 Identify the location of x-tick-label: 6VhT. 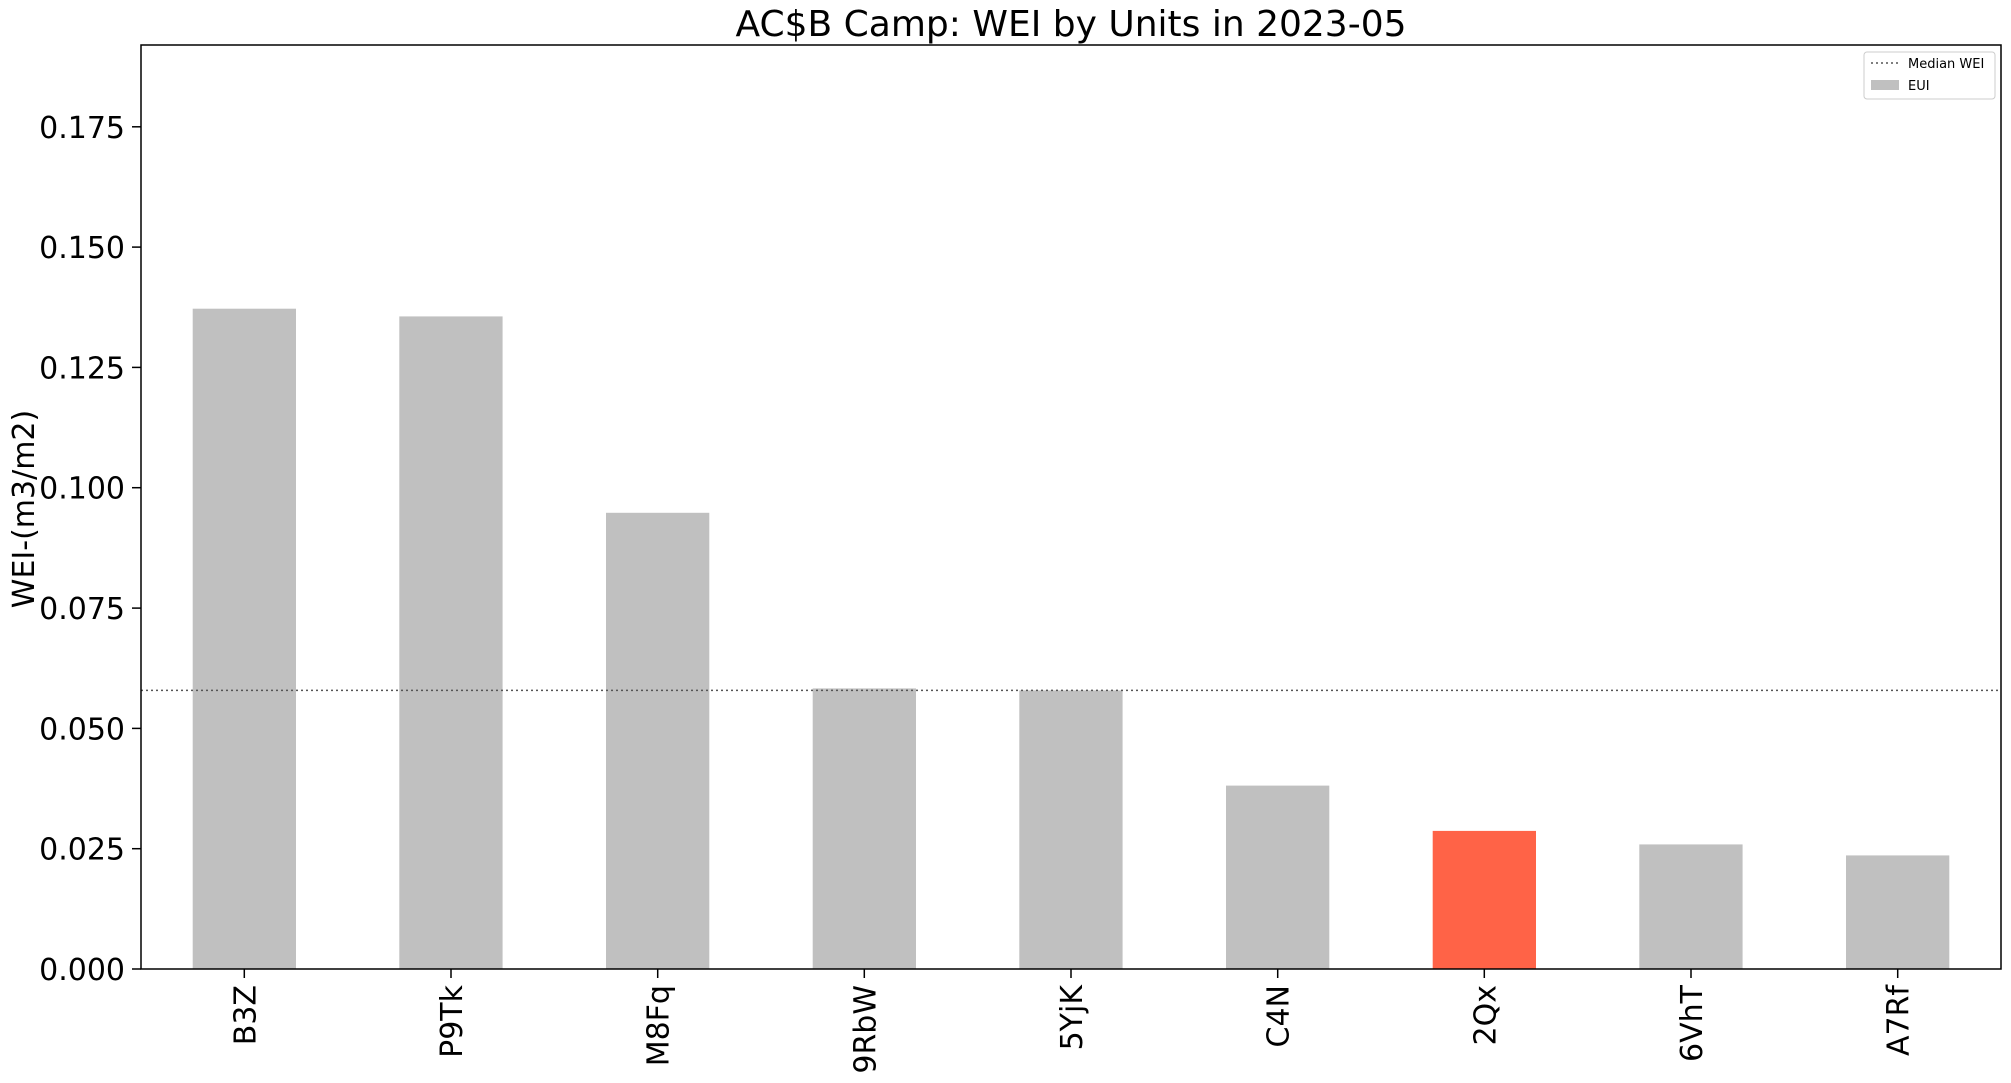
(1692, 1023).